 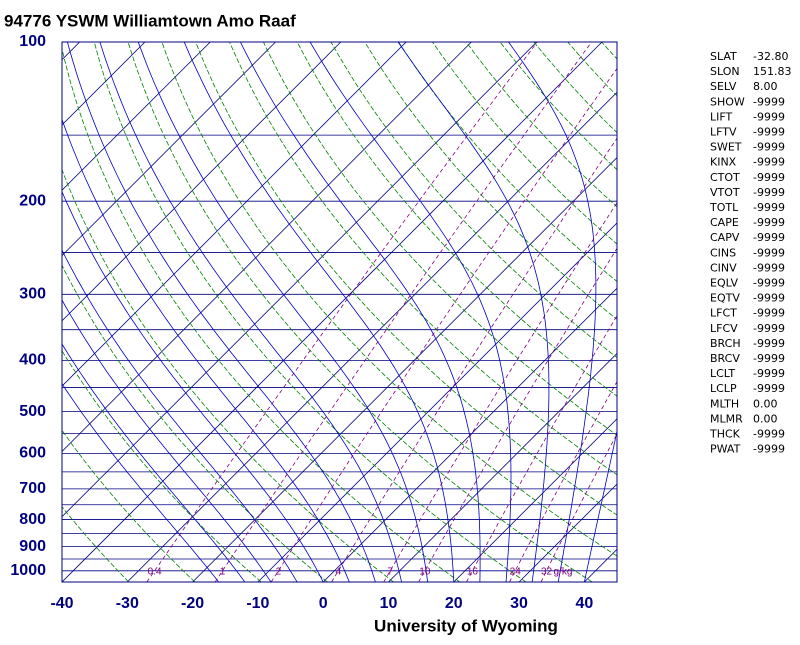 I want to click on index-name: CINV, so click(x=723, y=267).